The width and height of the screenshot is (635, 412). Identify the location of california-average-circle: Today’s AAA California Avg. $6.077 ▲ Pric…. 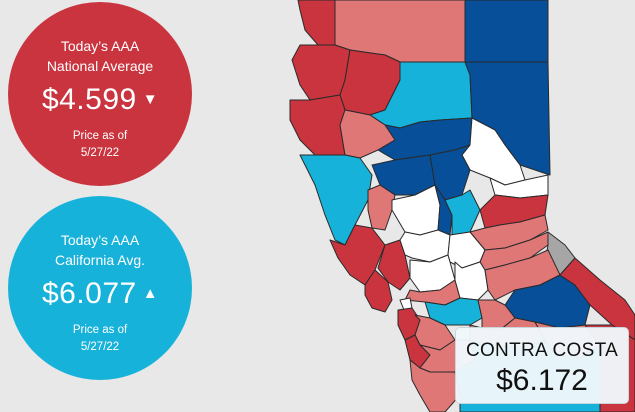
(100, 288).